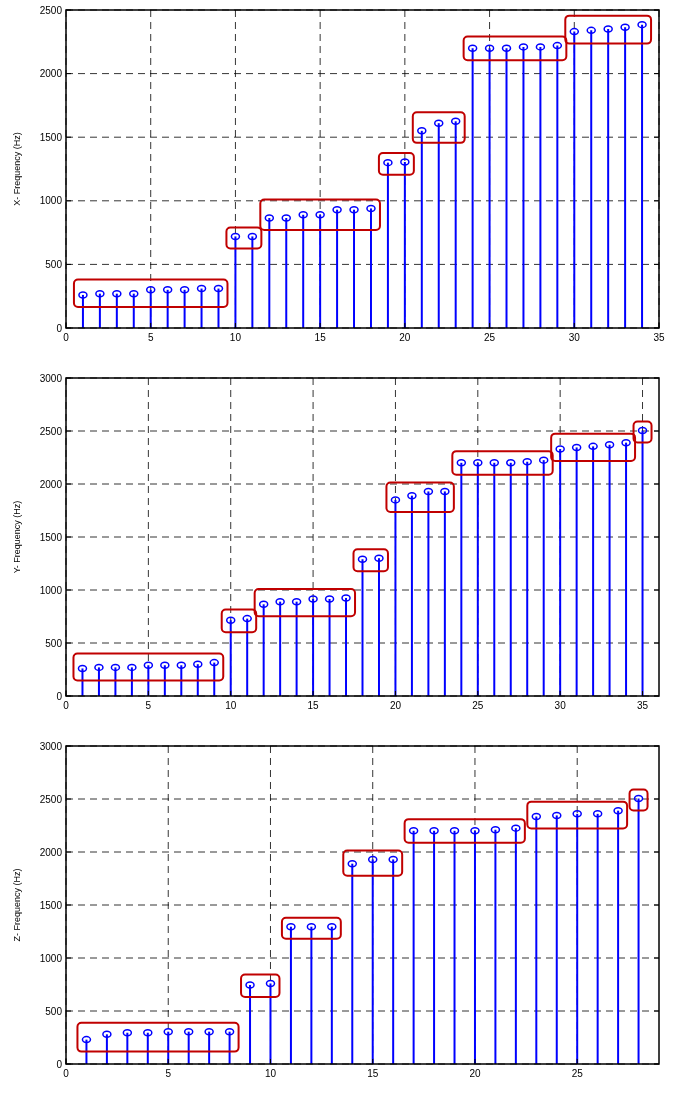  I want to click on x-tick-label: 5, so click(150, 337).